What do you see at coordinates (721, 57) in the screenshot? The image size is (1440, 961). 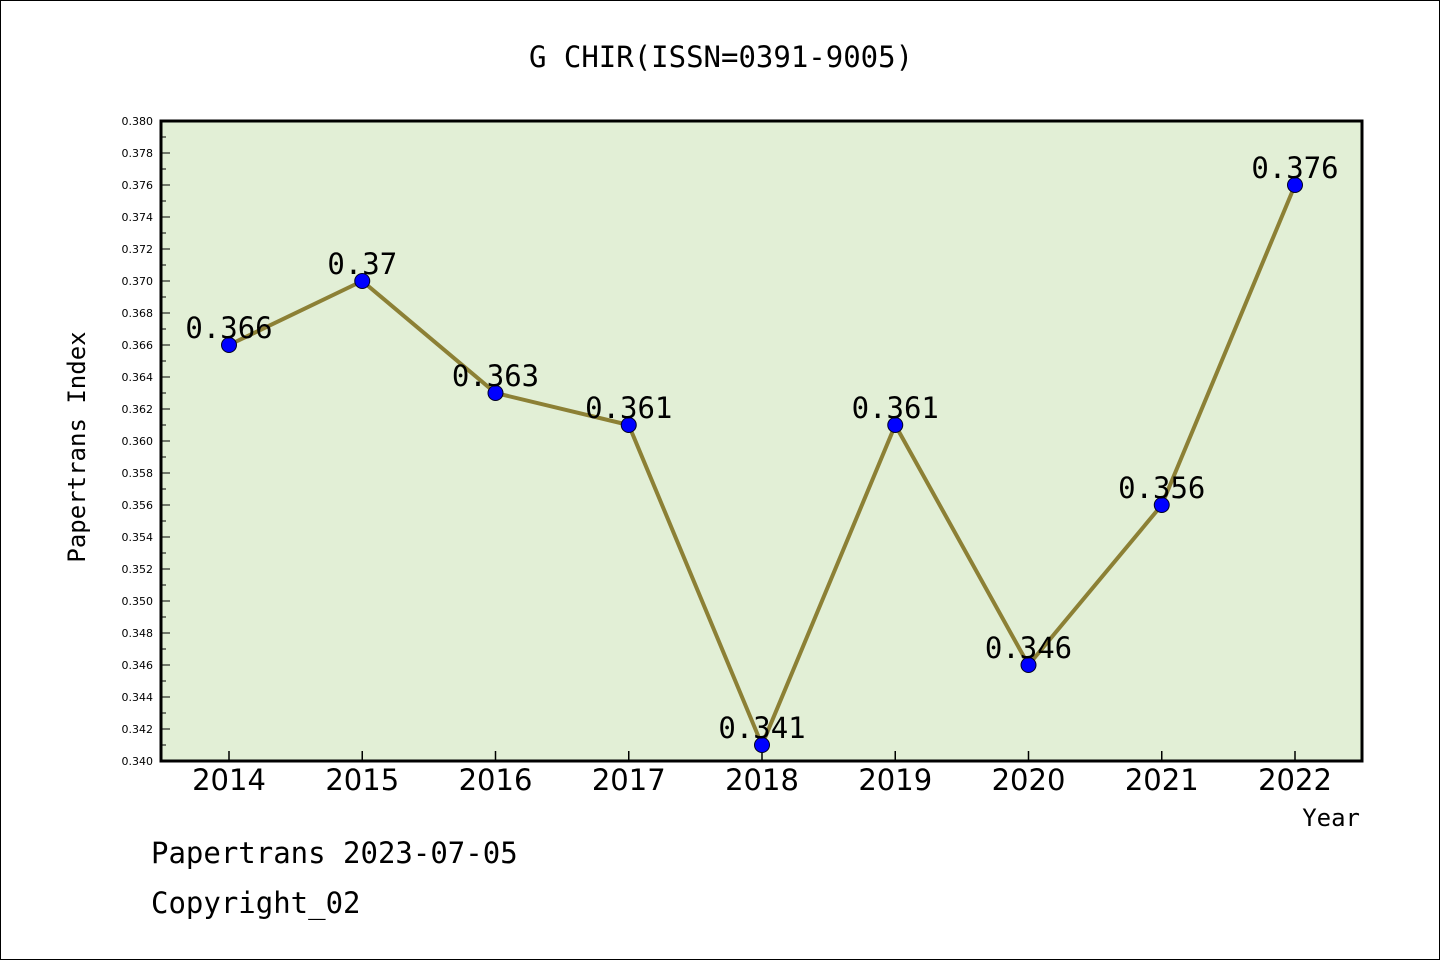 I see `chart-title: G CHIR(ISSN=0391-9005)` at bounding box center [721, 57].